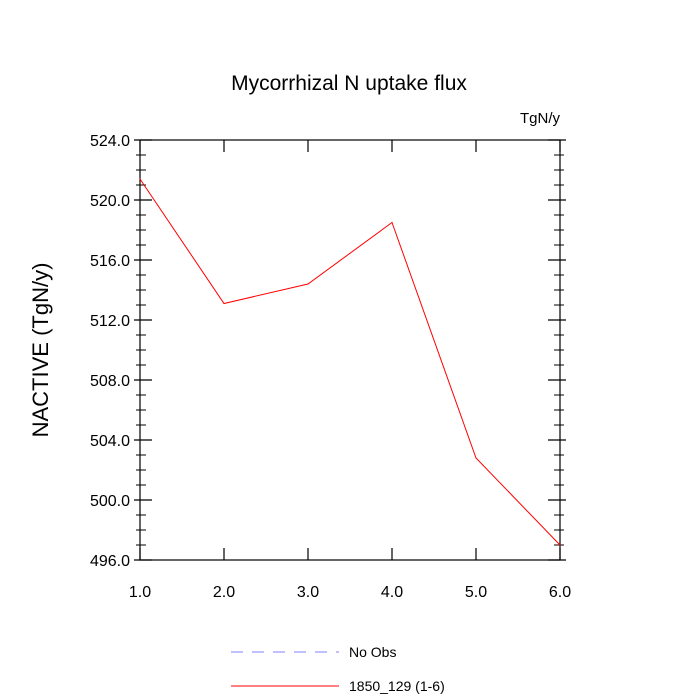 This screenshot has width=700, height=700. What do you see at coordinates (372, 652) in the screenshot?
I see `legend-label: No Obs` at bounding box center [372, 652].